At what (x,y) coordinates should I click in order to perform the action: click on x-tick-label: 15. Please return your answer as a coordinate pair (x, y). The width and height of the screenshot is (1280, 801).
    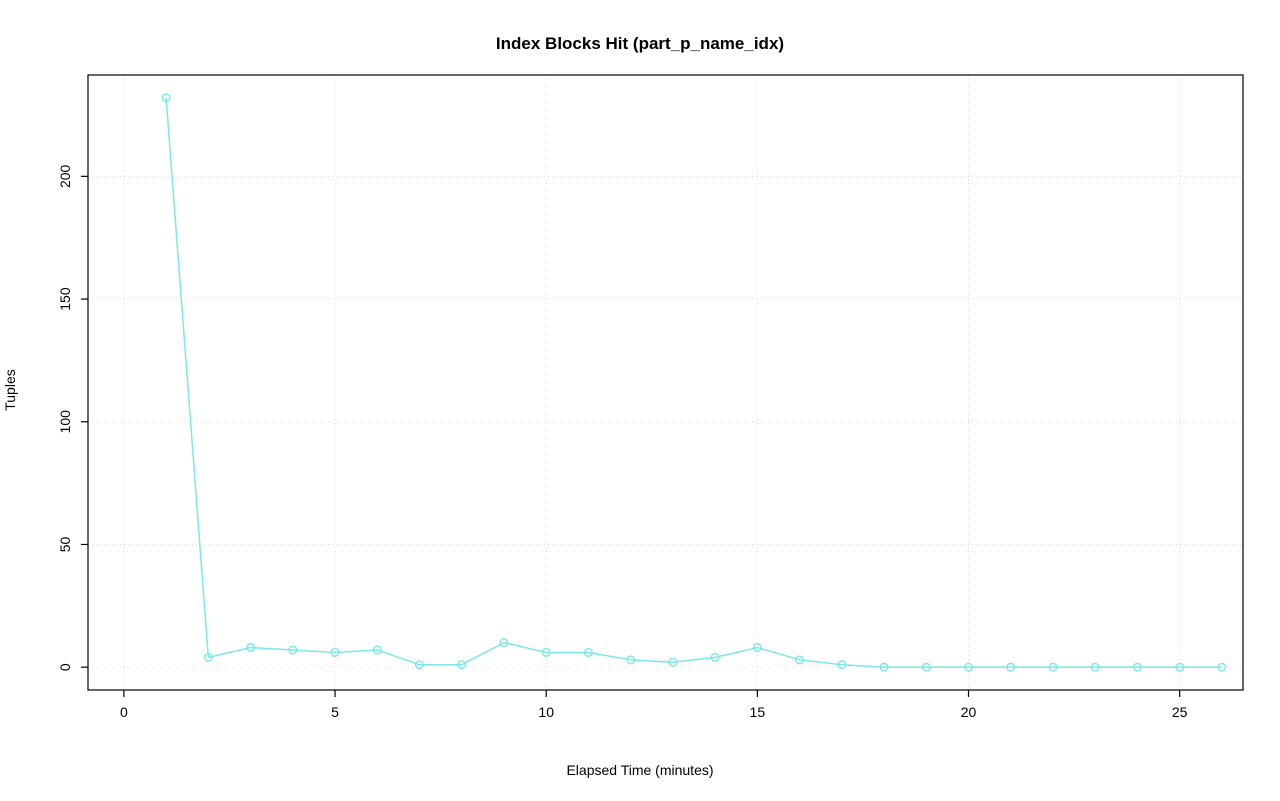
    Looking at the image, I should click on (758, 712).